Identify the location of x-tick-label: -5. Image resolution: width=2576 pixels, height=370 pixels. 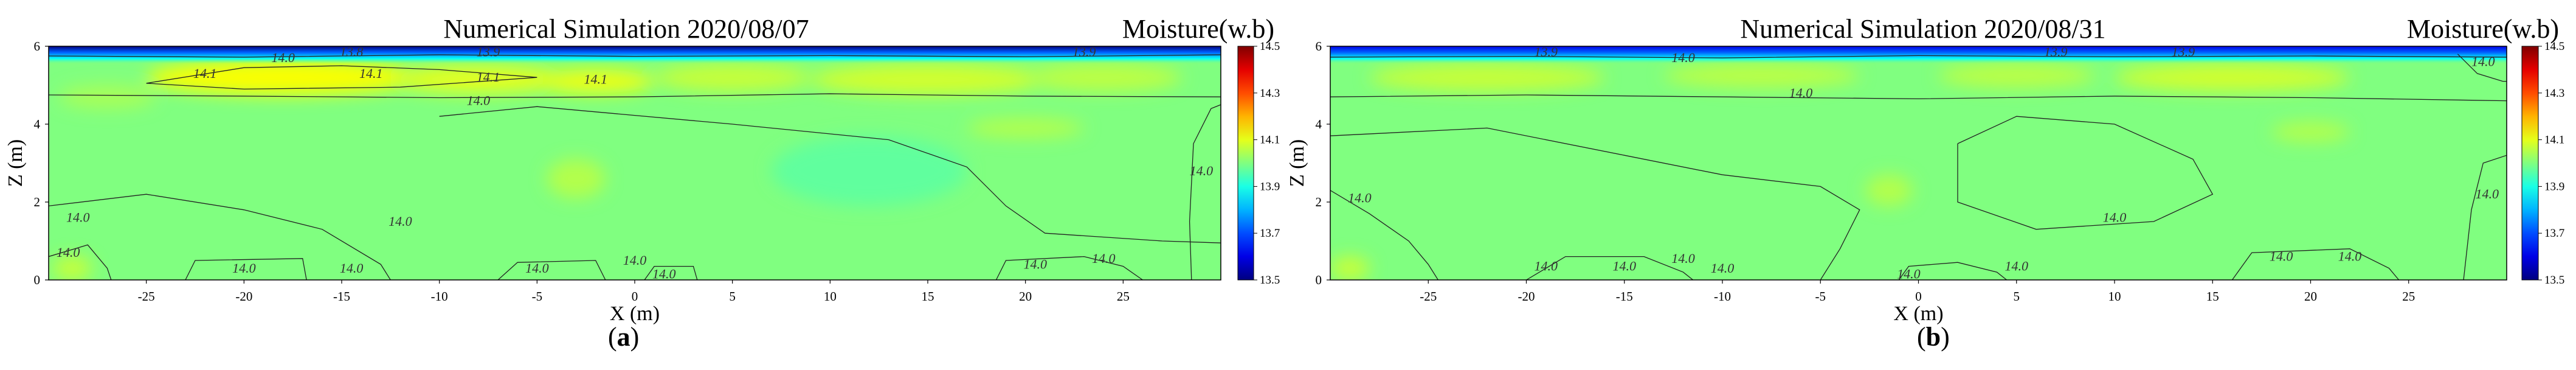
(537, 296).